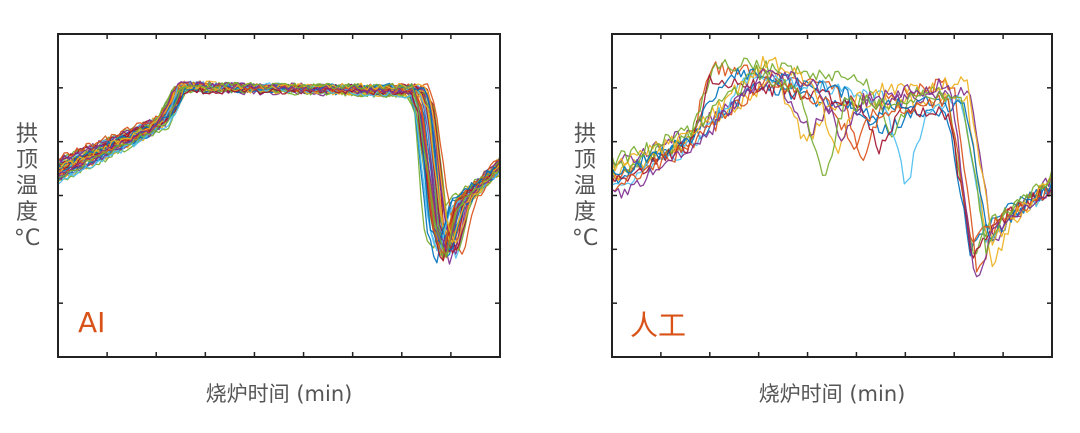 This screenshot has height=433, width=1080. I want to click on left-x-axis-label: 烧炉时间 (min), so click(279, 394).